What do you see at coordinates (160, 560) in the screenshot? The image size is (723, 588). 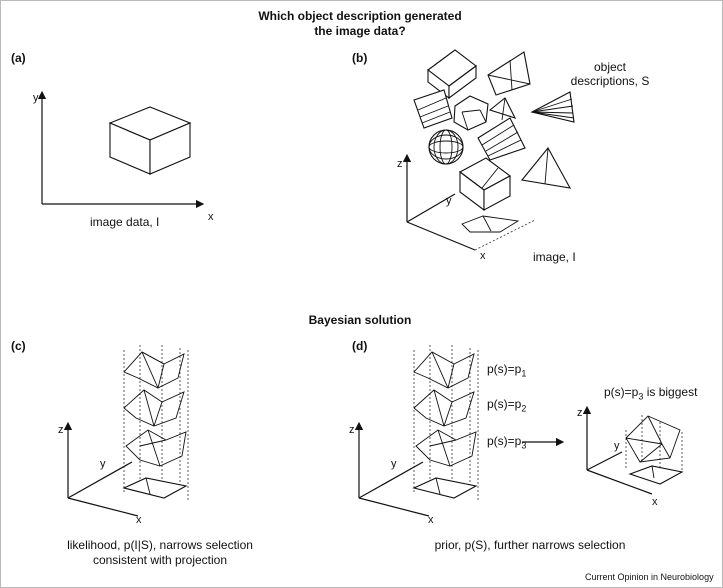 I see `panel-c-caption-line2: consistent with projection` at bounding box center [160, 560].